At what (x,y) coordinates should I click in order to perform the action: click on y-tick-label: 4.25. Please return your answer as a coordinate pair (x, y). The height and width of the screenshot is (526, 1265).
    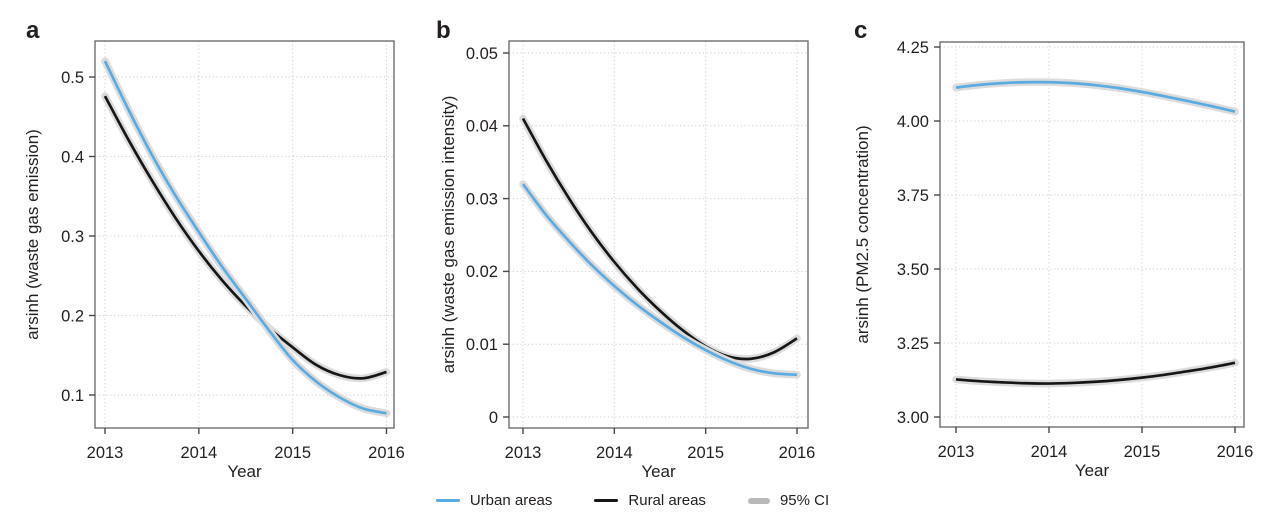
    Looking at the image, I should click on (913, 48).